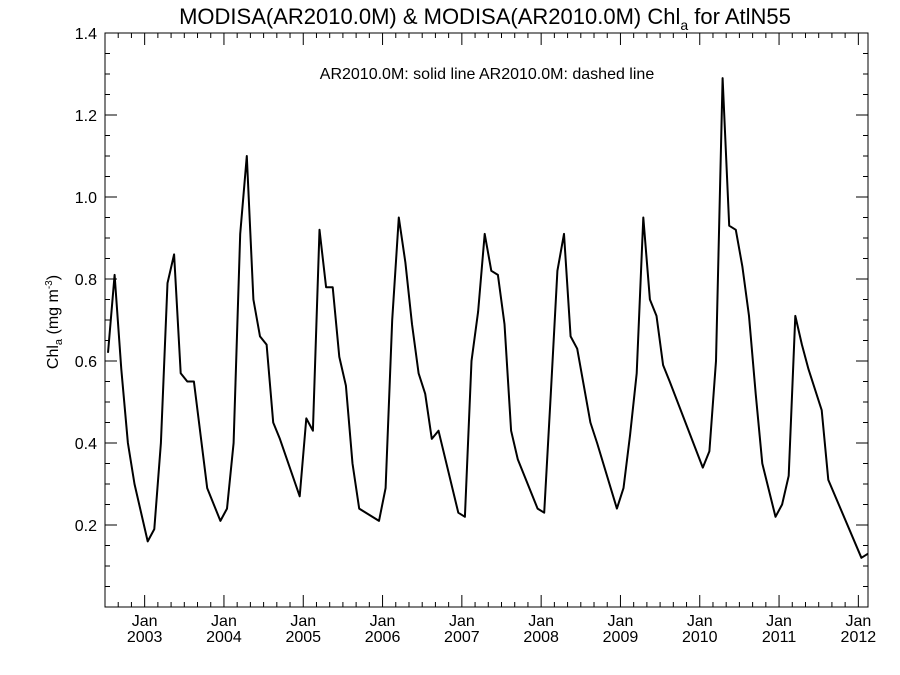  I want to click on title-subscript: a, so click(684, 25).